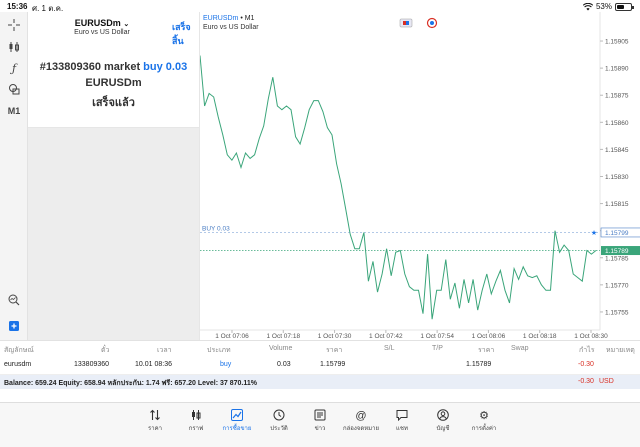 Image resolution: width=640 pixels, height=447 pixels. I want to click on y-tick-label: 1.15905, so click(617, 42).